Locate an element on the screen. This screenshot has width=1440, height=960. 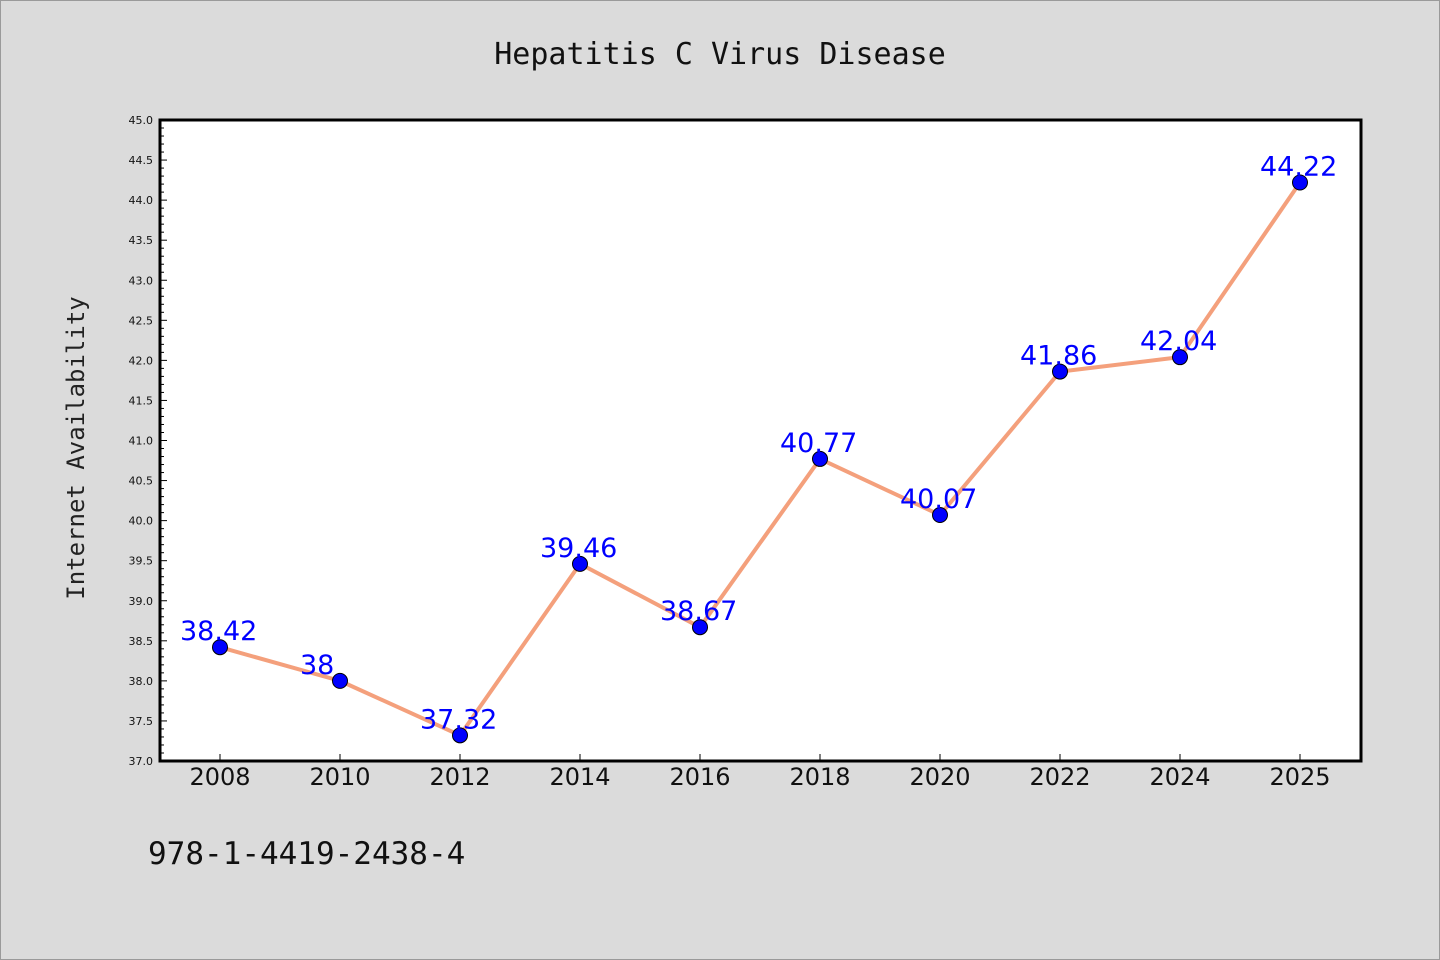
chart-title: Hepatitis C Virus Disease is located at coordinates (720, 54).